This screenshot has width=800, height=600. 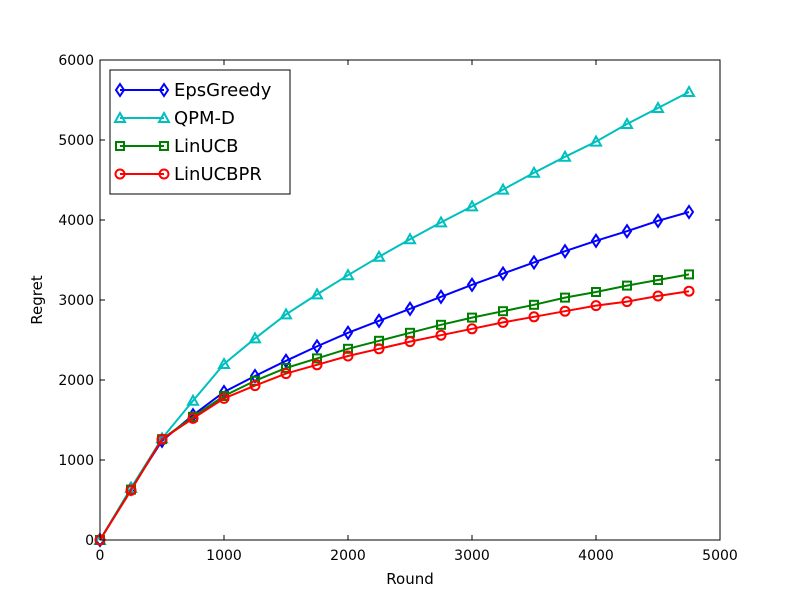 What do you see at coordinates (596, 556) in the screenshot?
I see `x-tick-label: 4000` at bounding box center [596, 556].